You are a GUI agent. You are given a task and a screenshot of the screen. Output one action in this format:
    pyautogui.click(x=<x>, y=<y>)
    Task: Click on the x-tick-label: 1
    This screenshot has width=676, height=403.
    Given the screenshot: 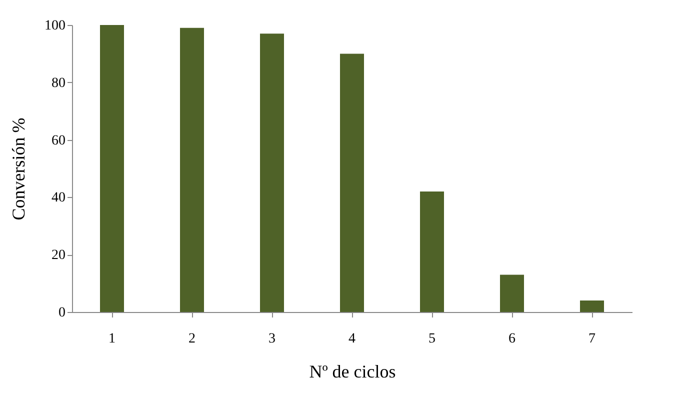 What is the action you would take?
    pyautogui.click(x=112, y=339)
    